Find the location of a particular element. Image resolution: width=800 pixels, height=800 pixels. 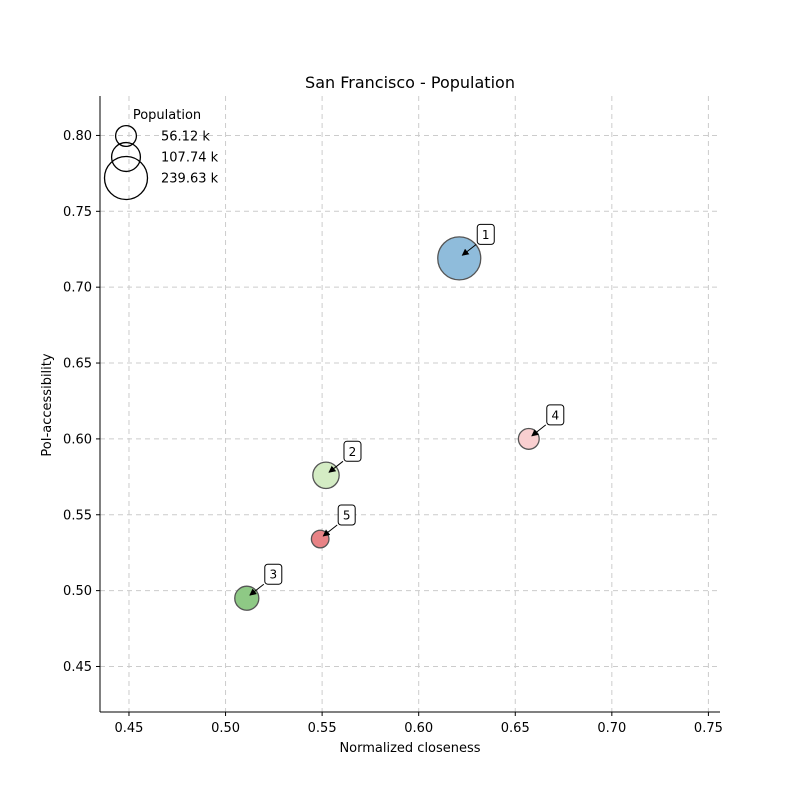

legend-entry-label: 56.12 k is located at coordinates (185, 137).